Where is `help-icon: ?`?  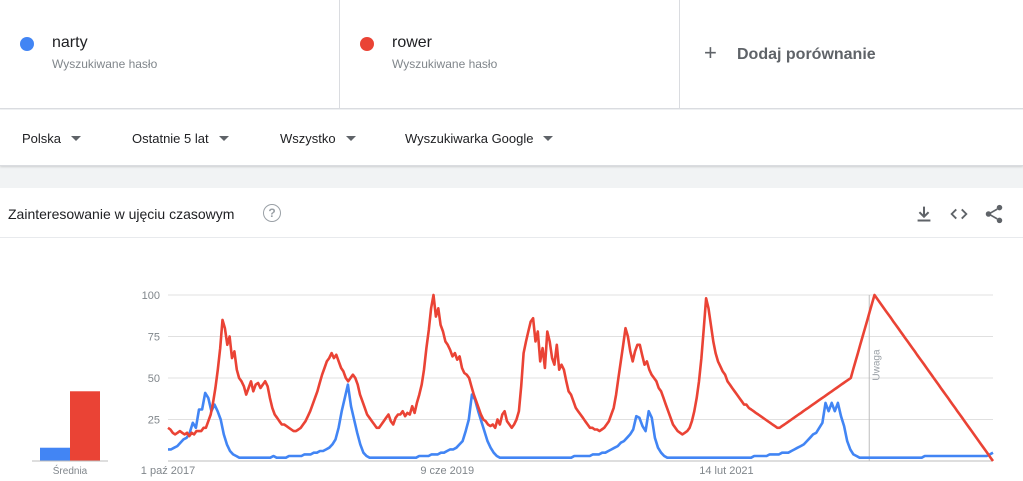 help-icon: ? is located at coordinates (272, 213).